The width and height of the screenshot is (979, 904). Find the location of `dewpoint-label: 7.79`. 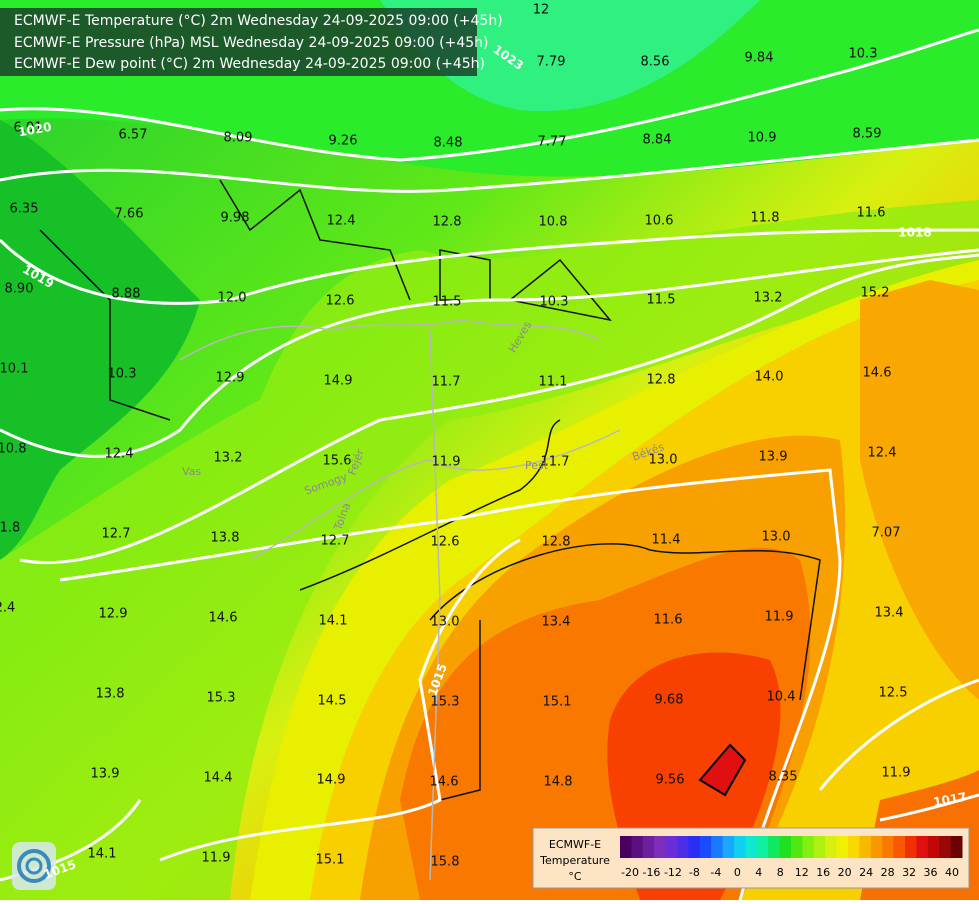

dewpoint-label: 7.79 is located at coordinates (551, 62).